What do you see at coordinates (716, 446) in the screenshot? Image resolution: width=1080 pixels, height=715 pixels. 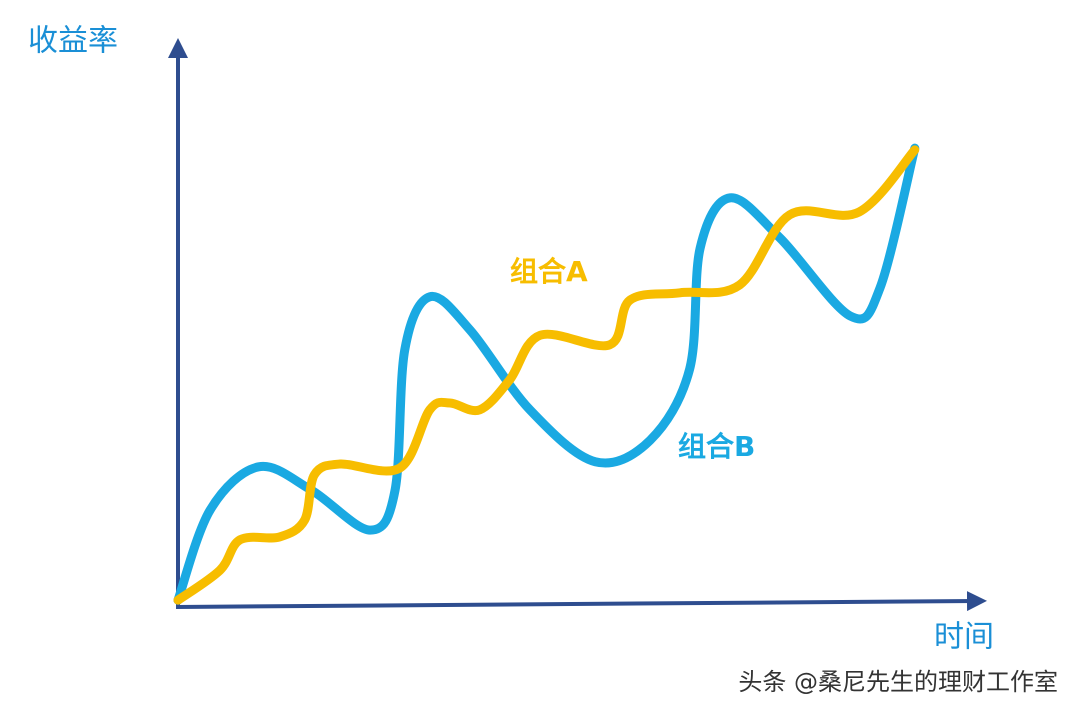 I see `series-label: 组合B` at bounding box center [716, 446].